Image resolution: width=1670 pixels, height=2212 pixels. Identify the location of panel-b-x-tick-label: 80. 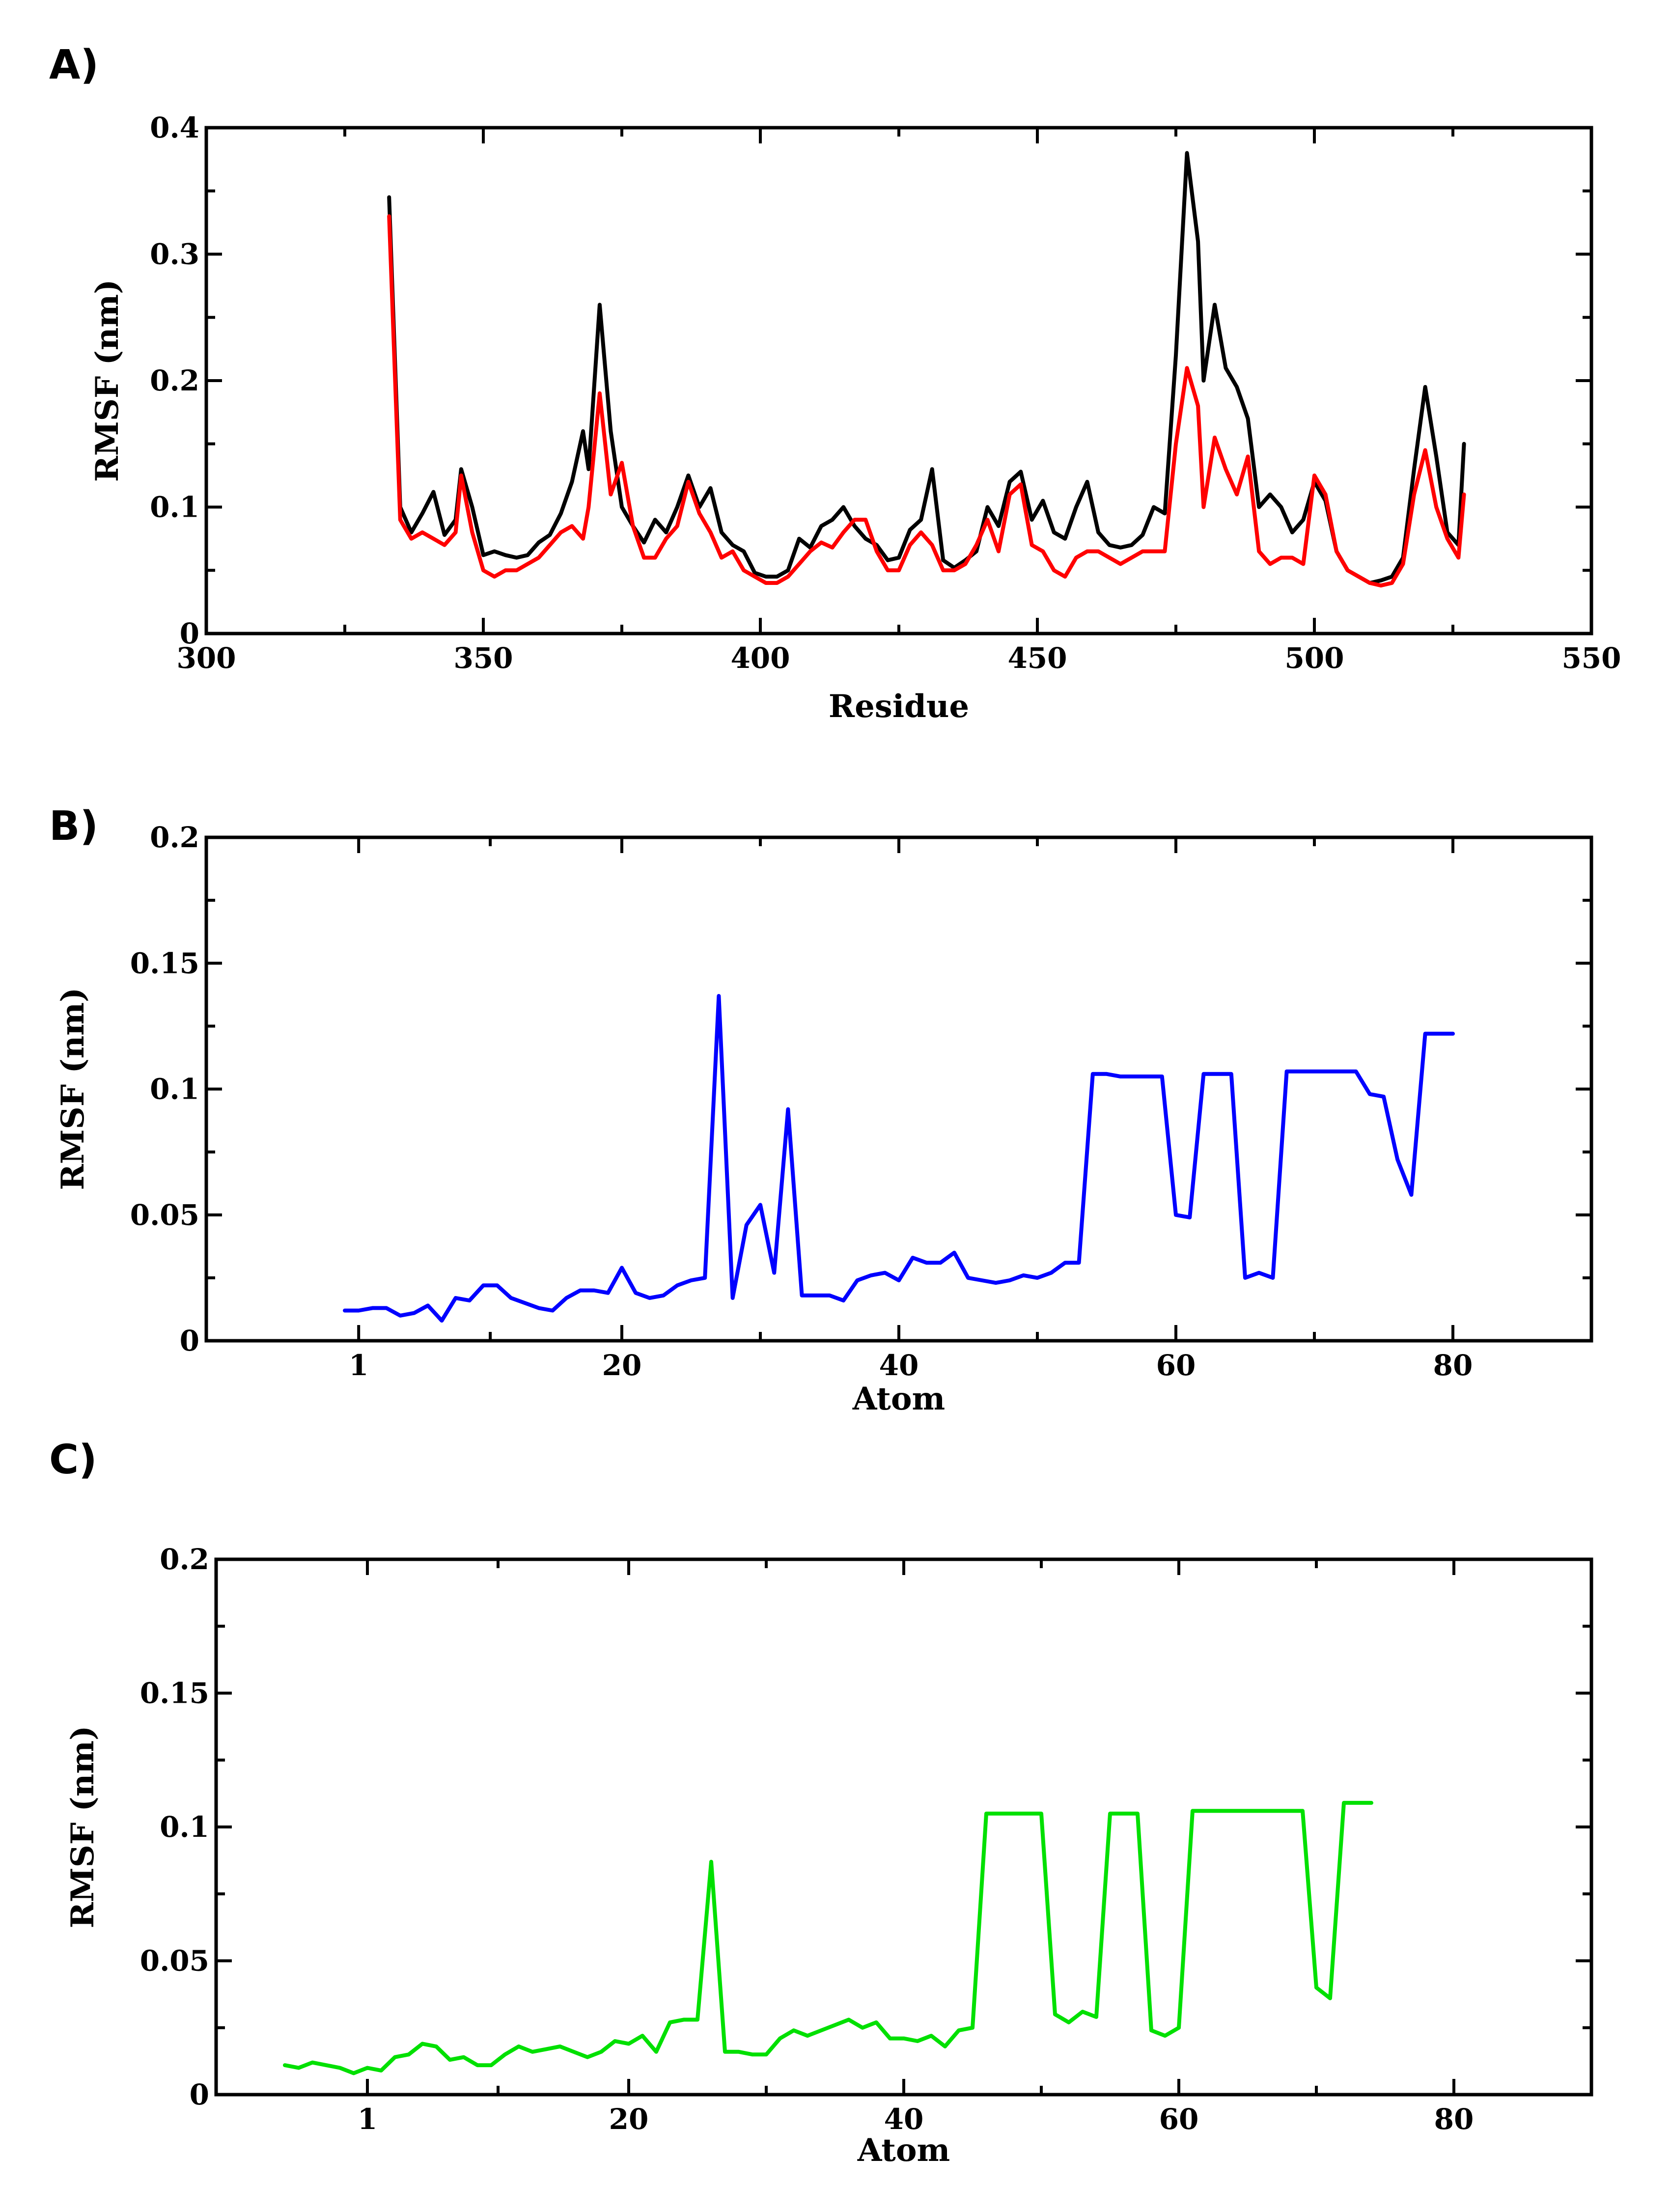
(1453, 1365).